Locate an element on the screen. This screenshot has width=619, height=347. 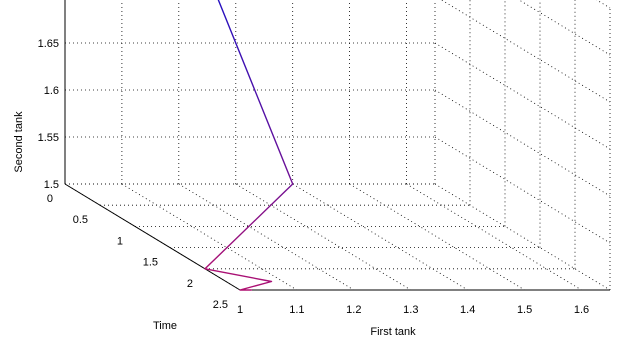
series-line is located at coordinates (249, 145).